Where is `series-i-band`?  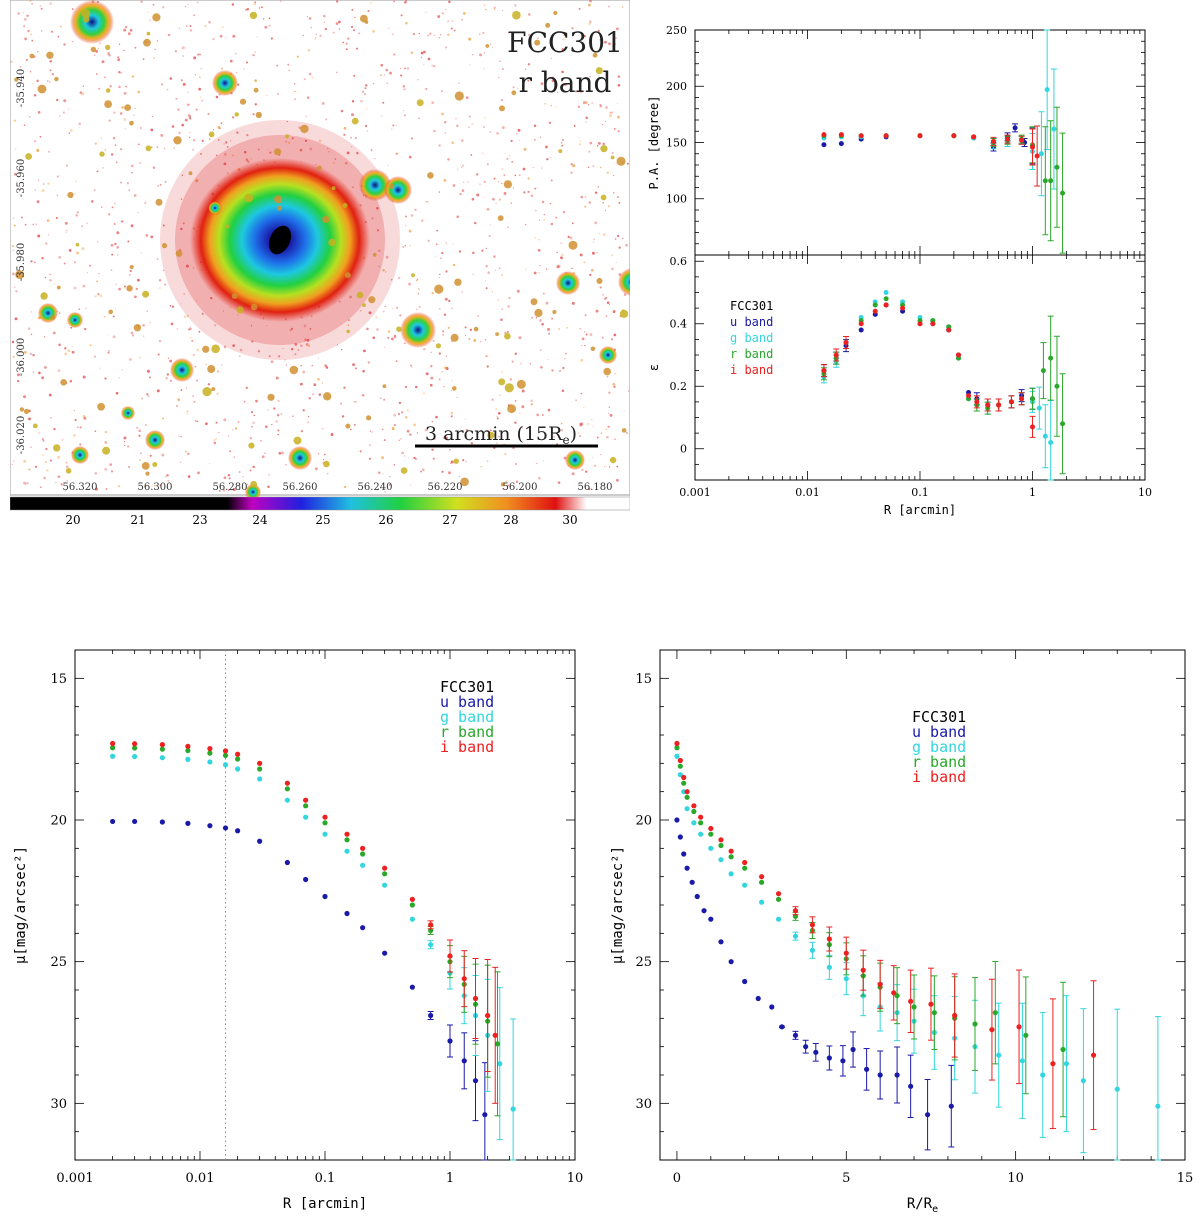 series-i-band is located at coordinates (885, 935).